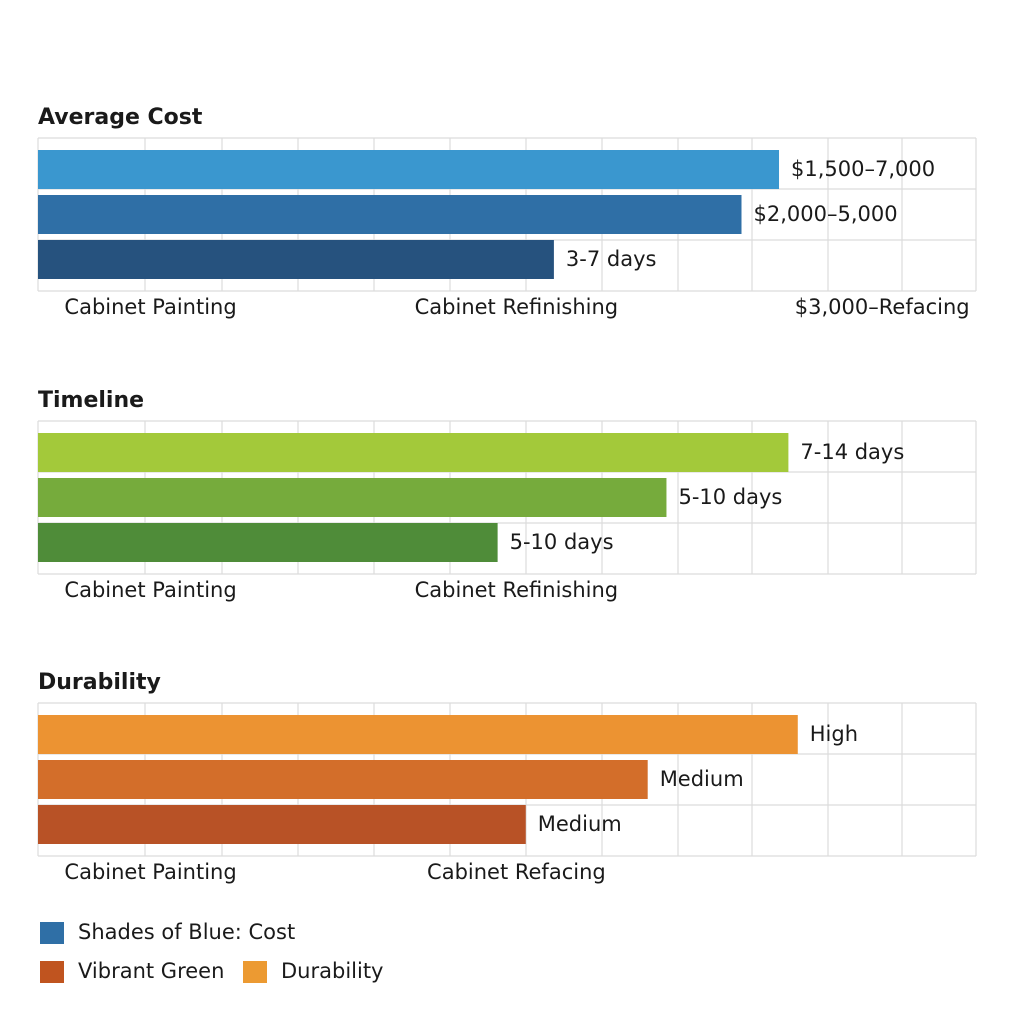 The image size is (1024, 1024). I want to click on legend-label: Vibrant Green, so click(151, 971).